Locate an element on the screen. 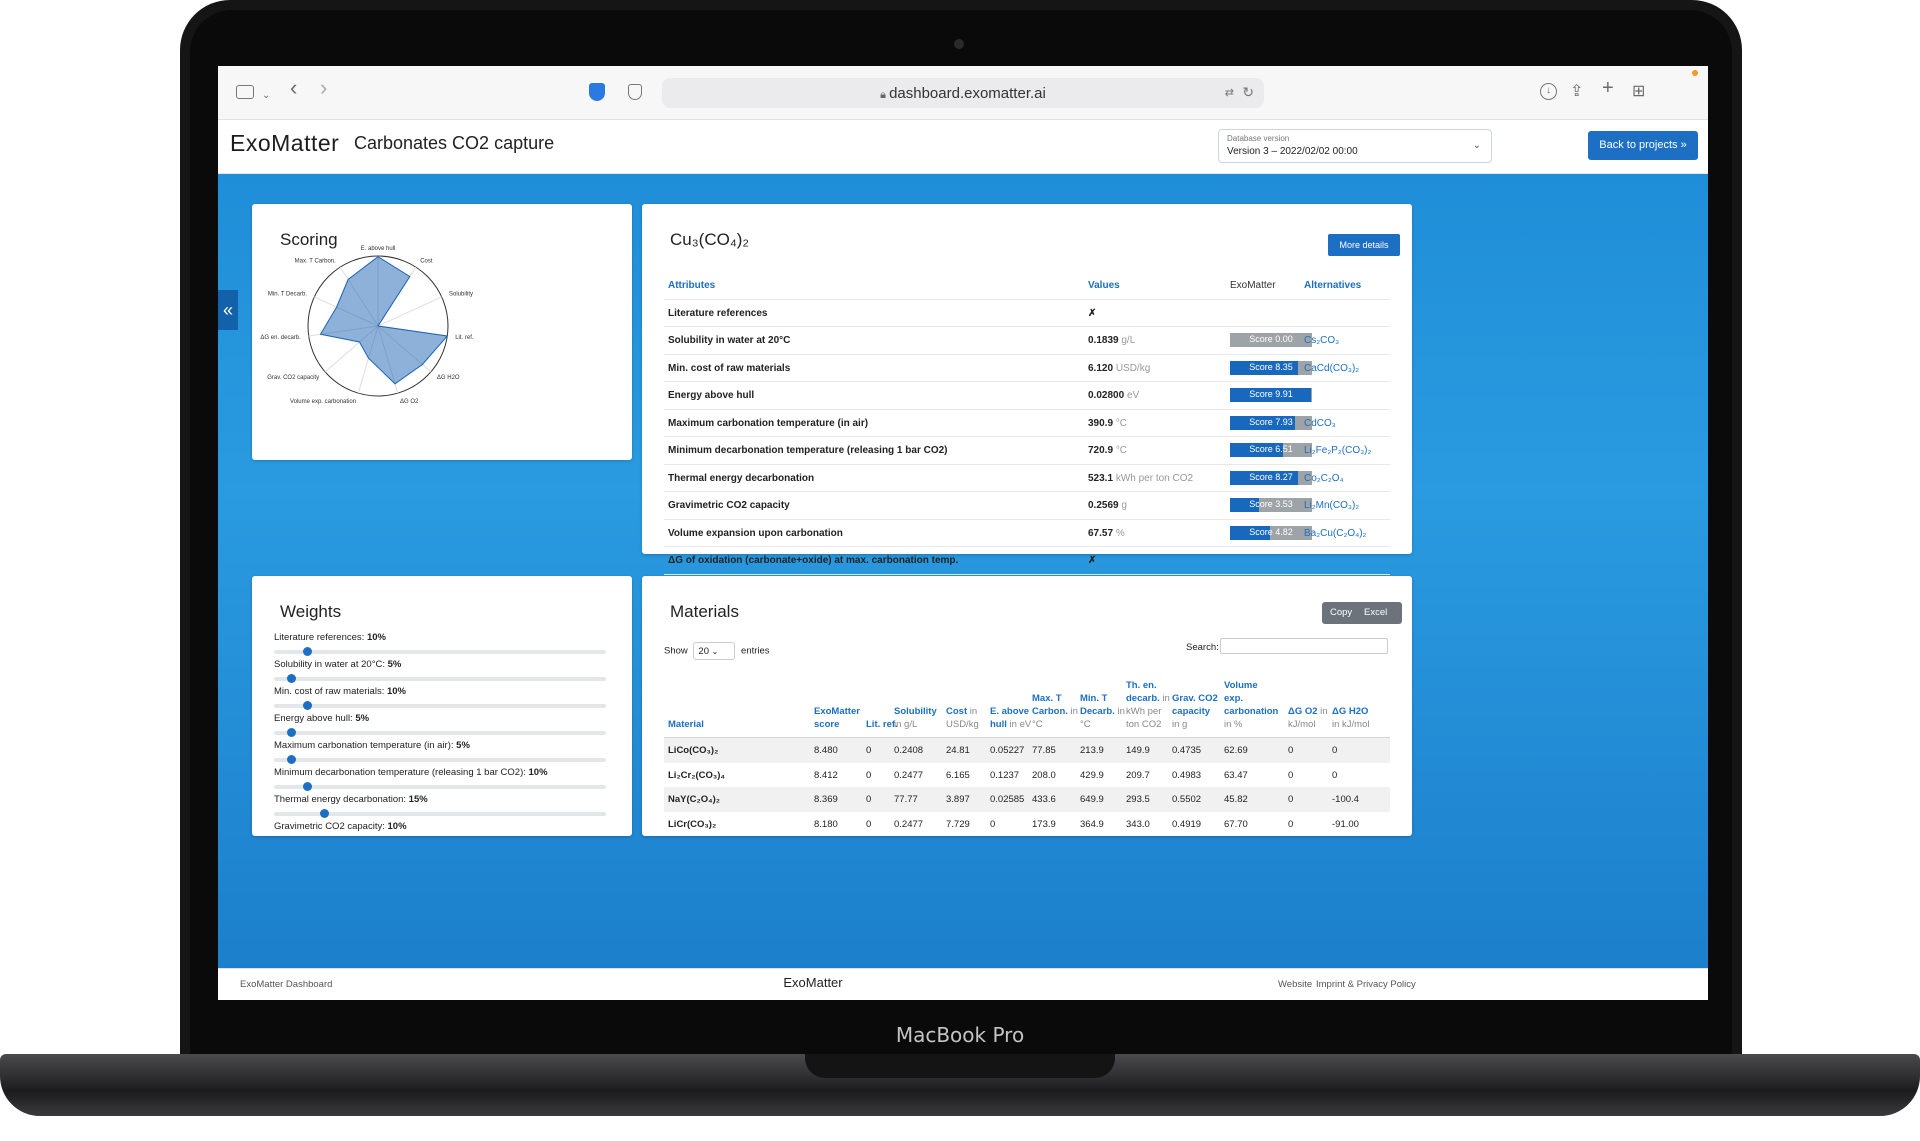  exomatter-logo: ExoMatter is located at coordinates (285, 143).